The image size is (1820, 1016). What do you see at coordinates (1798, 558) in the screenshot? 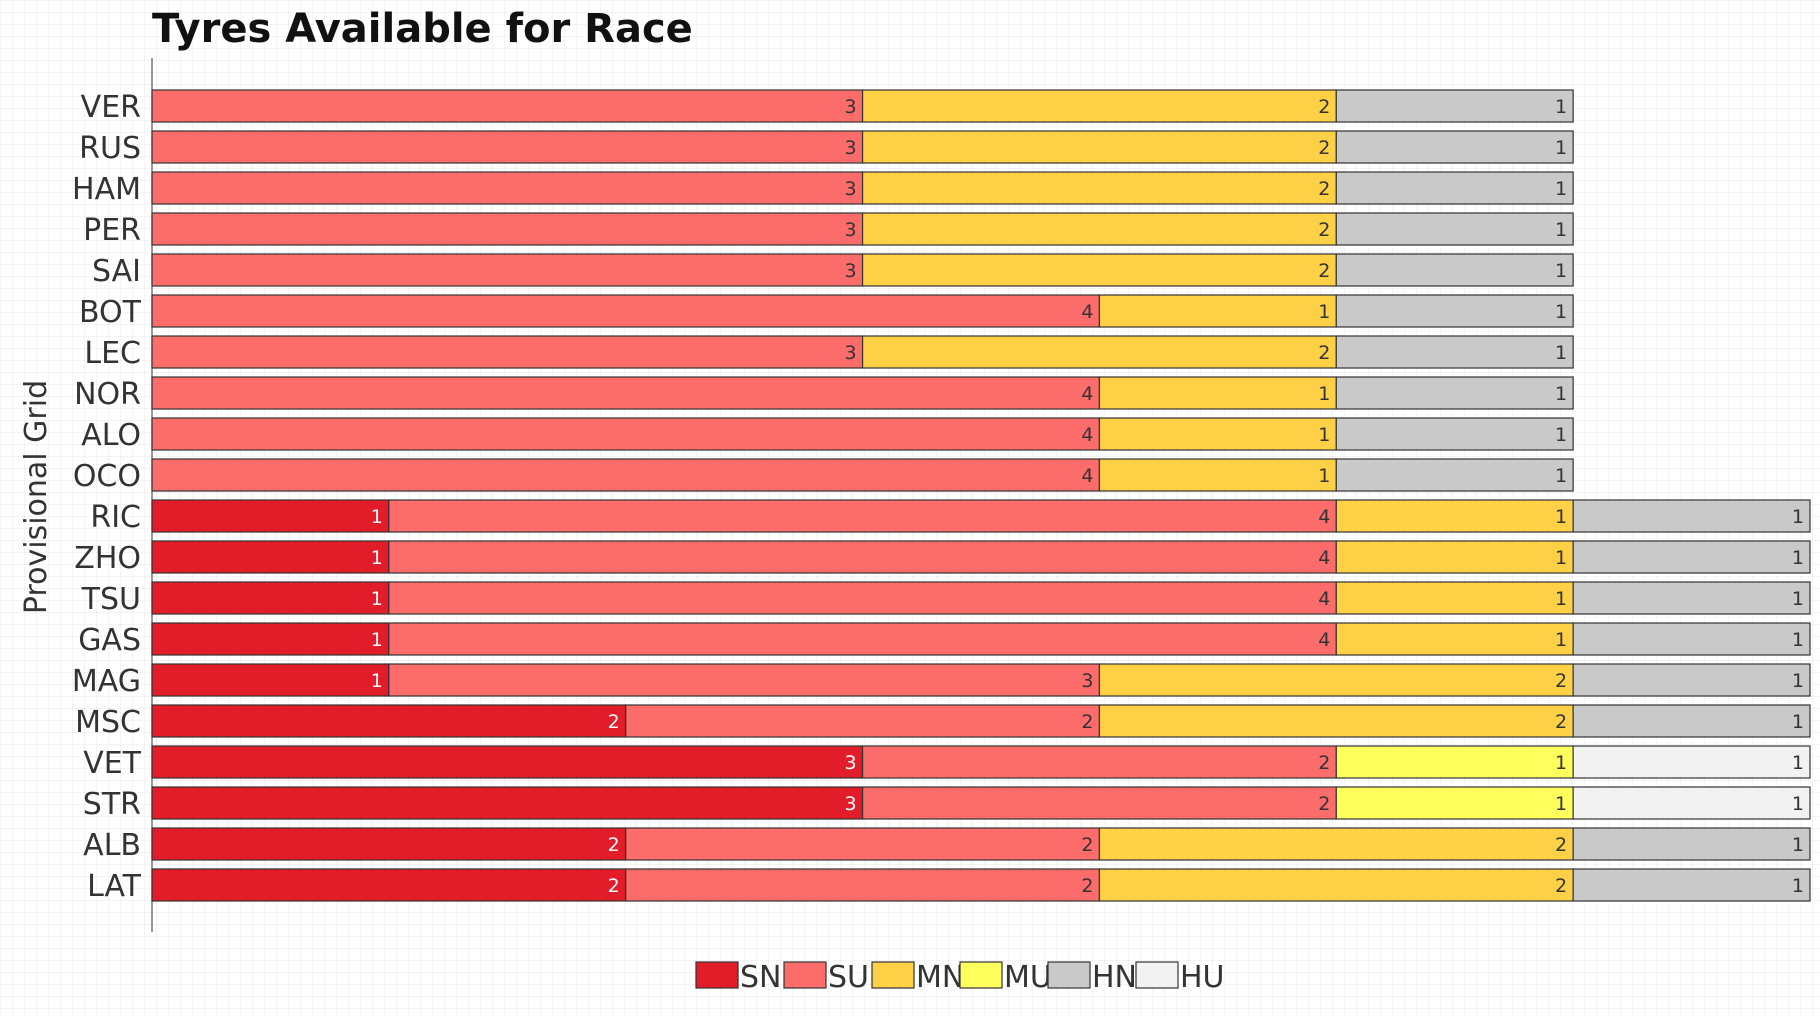
I see `bar-label-zho-hn: 1` at bounding box center [1798, 558].